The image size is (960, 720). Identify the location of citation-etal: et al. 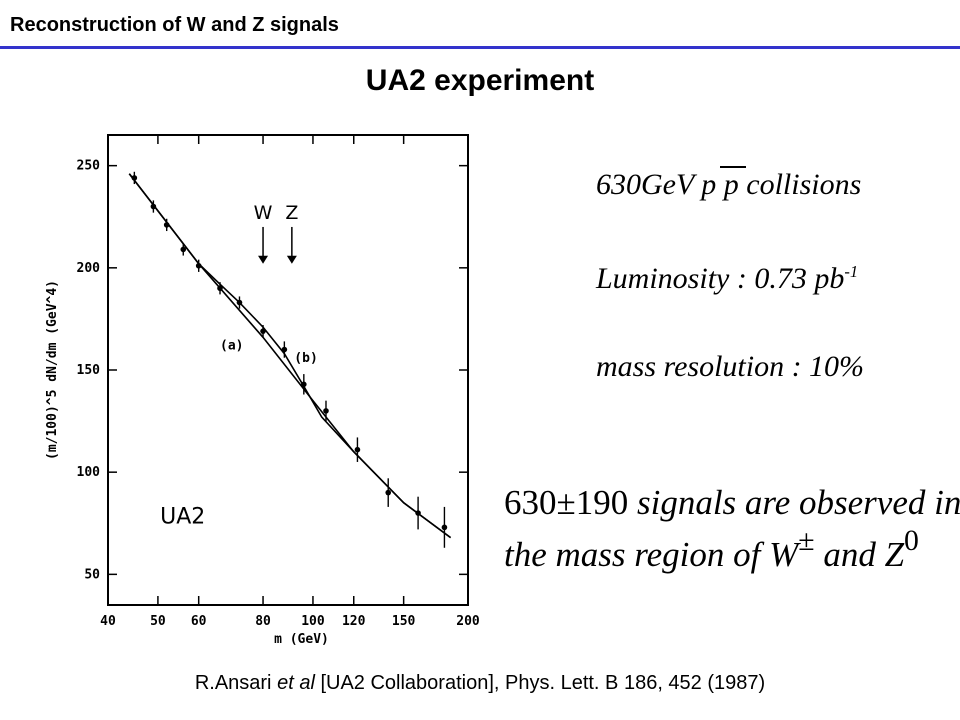
(296, 683).